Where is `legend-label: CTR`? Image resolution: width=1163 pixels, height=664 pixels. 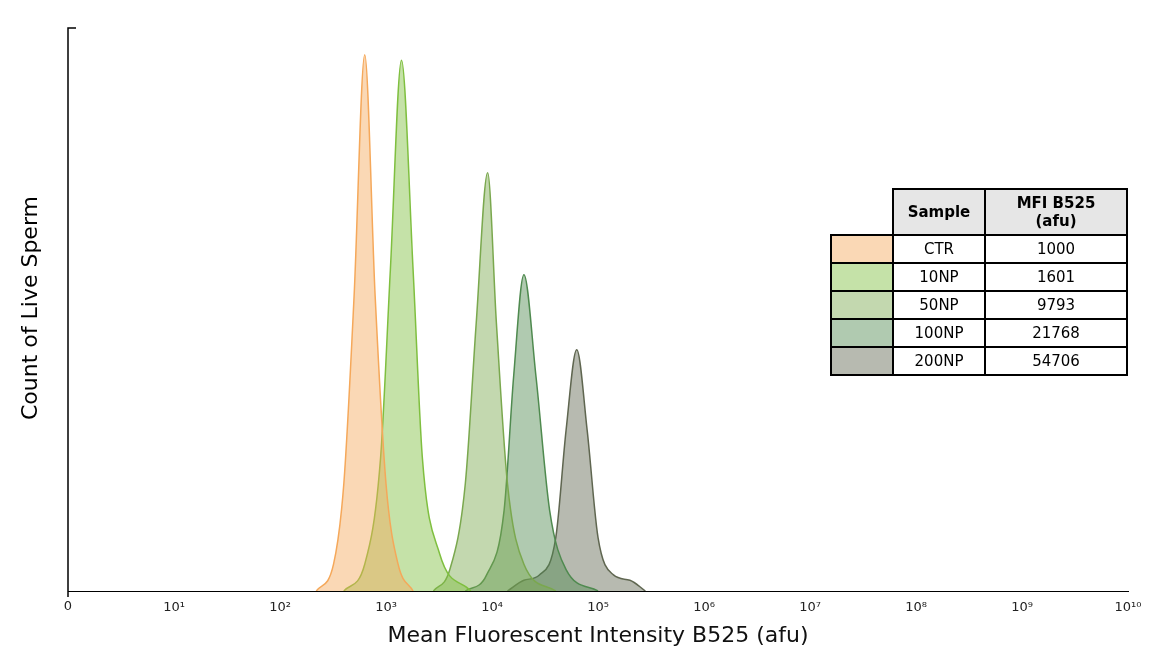 legend-label: CTR is located at coordinates (939, 249).